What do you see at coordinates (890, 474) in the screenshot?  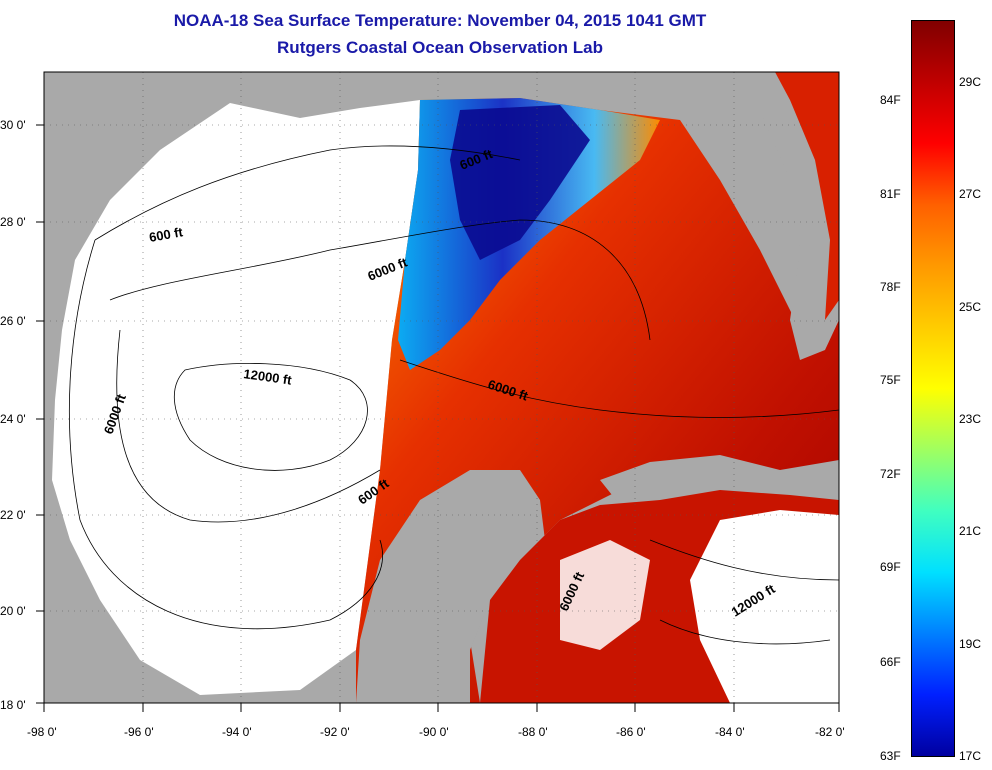 I see `colorbar-f-label: 72F` at bounding box center [890, 474].